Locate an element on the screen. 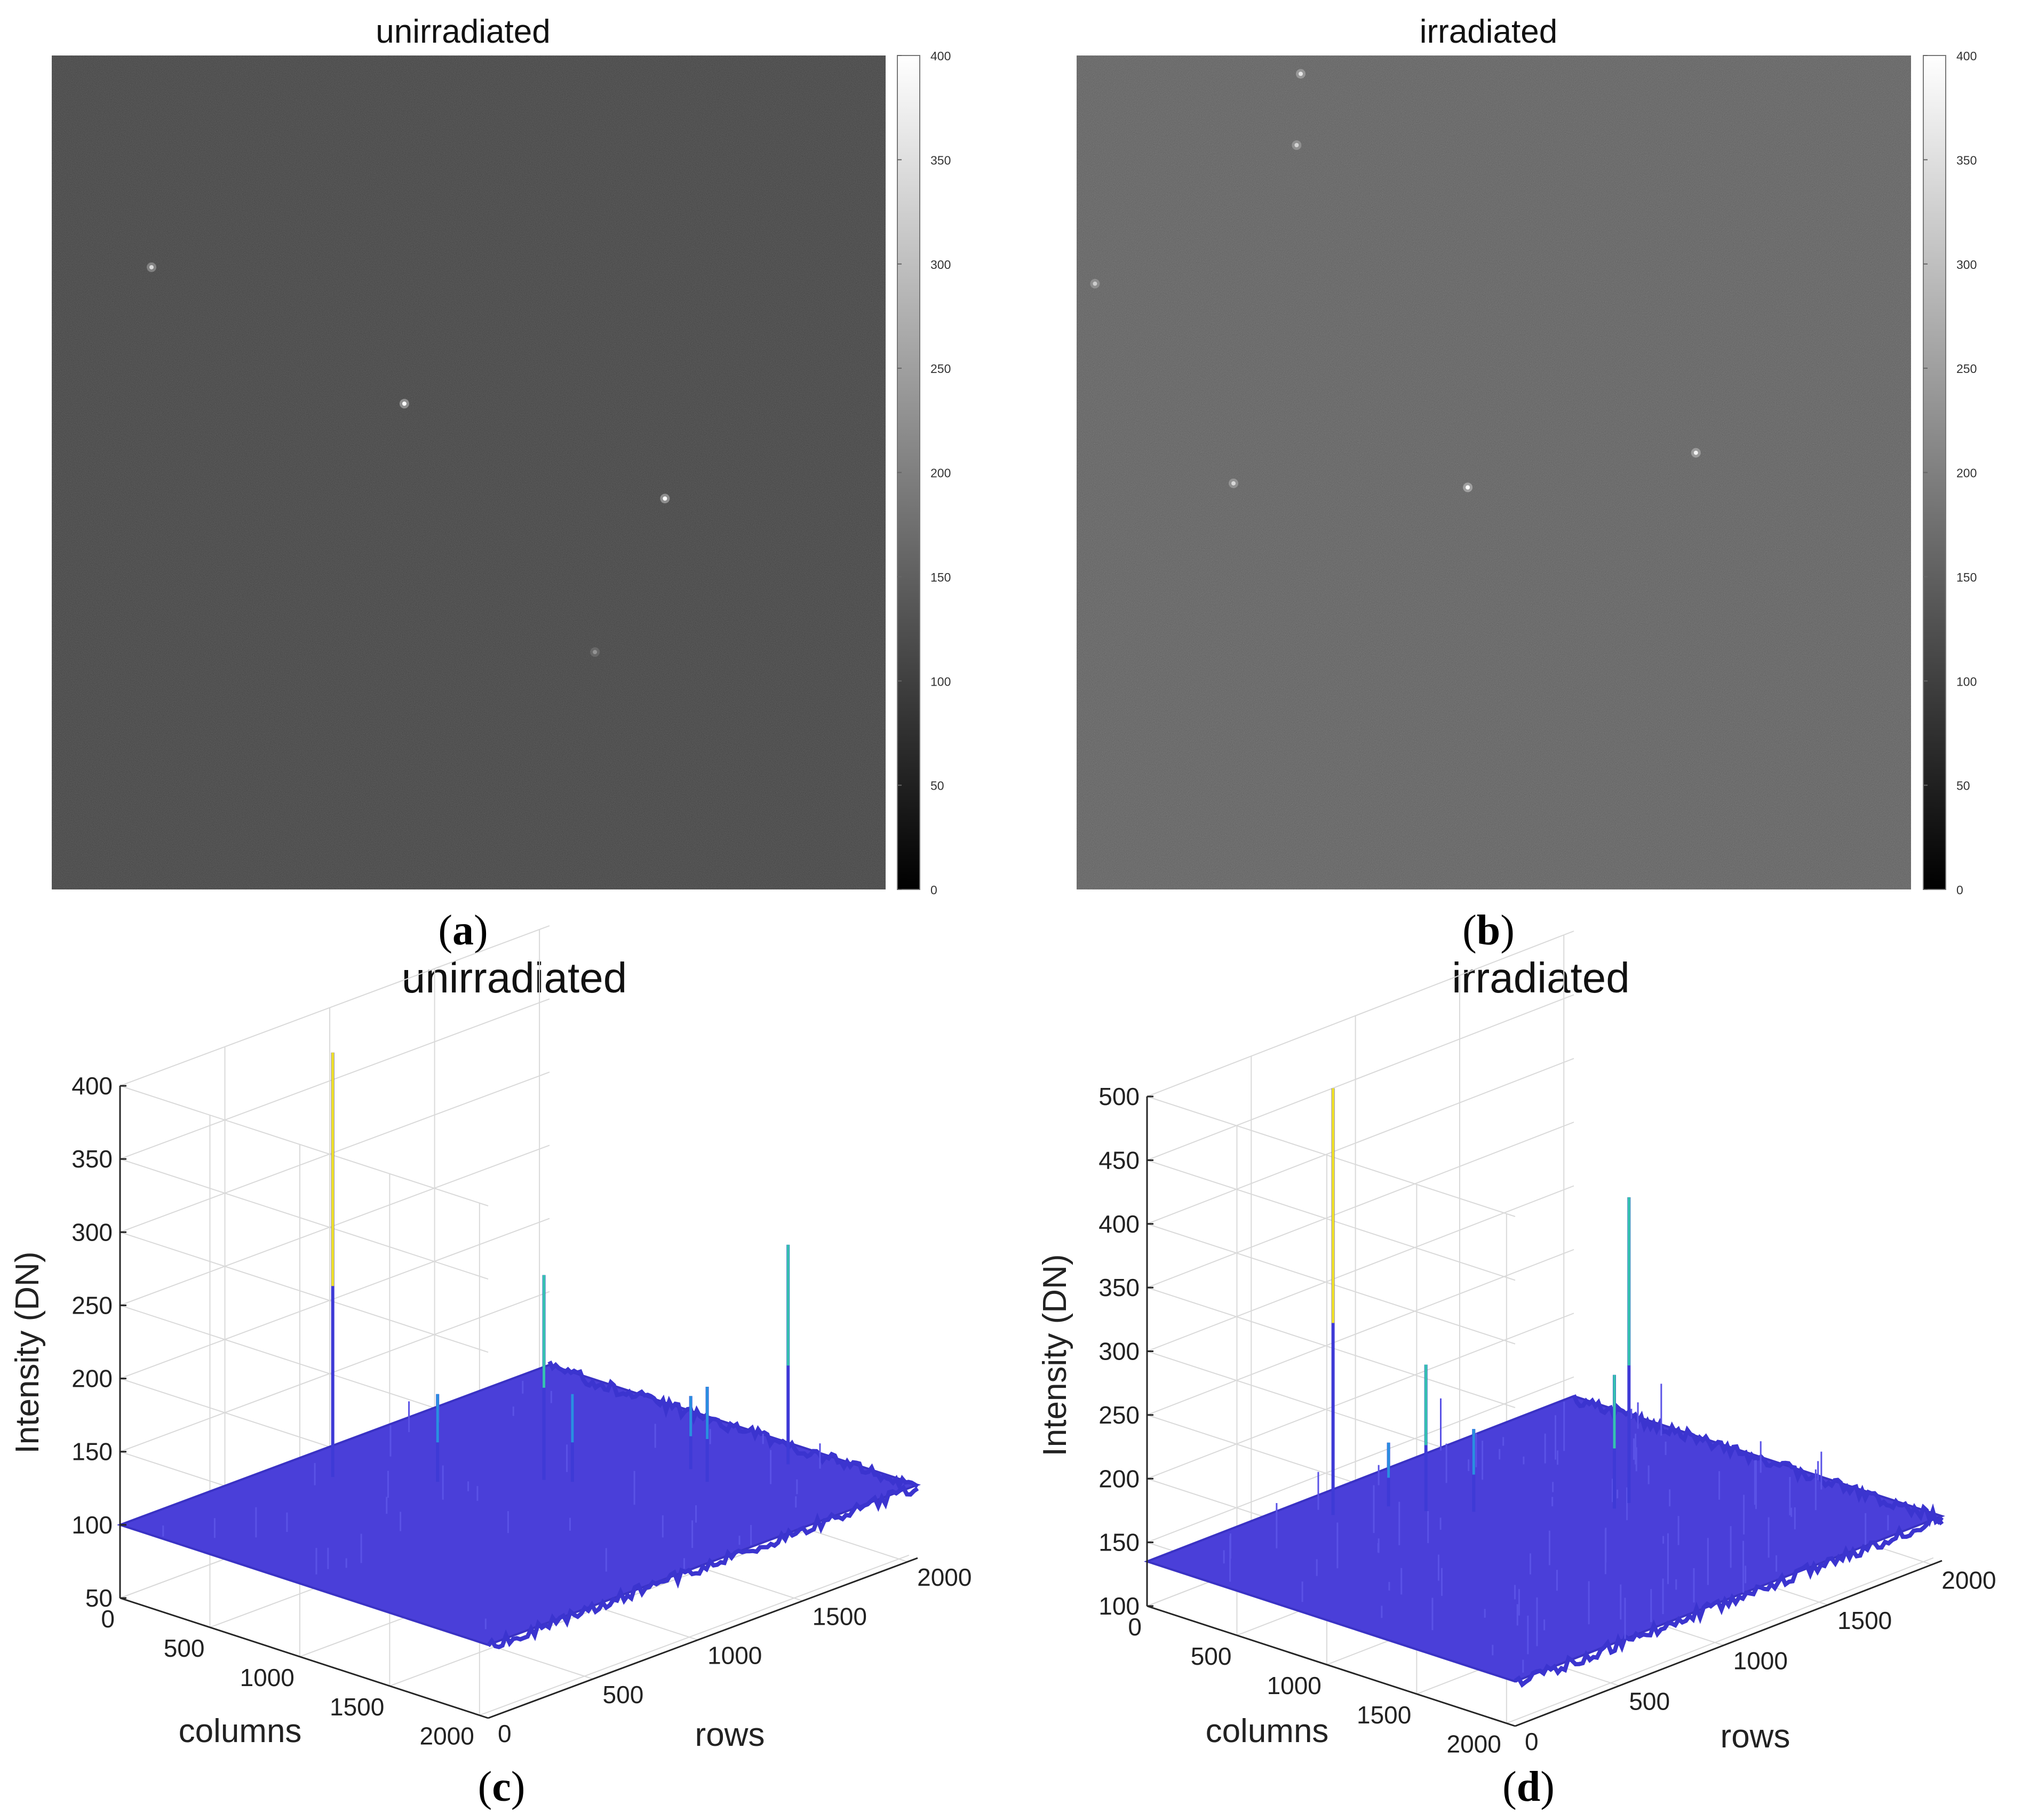  z-tick-label-300: 300 is located at coordinates (1119, 1351).